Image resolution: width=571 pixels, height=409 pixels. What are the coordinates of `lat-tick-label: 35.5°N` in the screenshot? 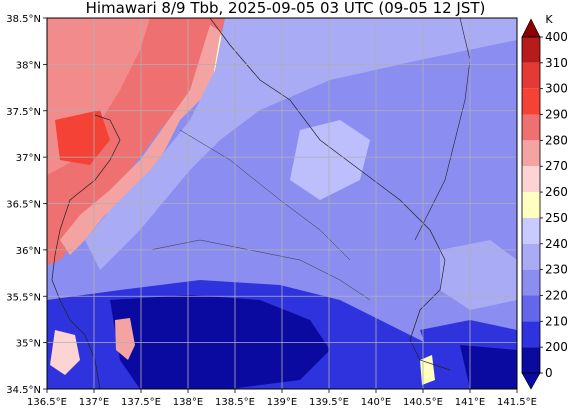 It's located at (23, 297).